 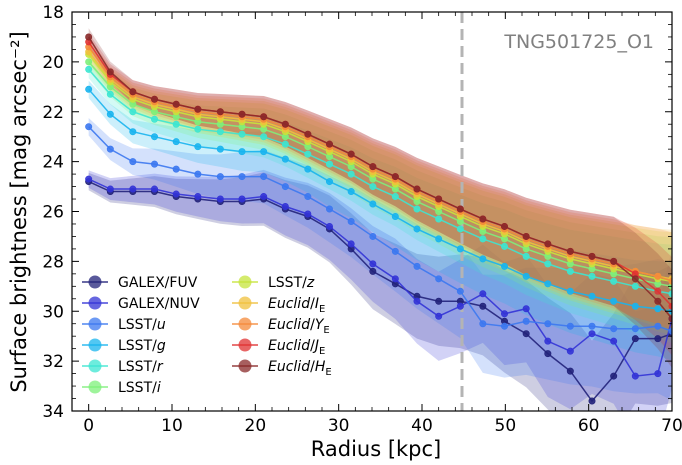 I want to click on x-tick-label: 20, so click(x=256, y=426).